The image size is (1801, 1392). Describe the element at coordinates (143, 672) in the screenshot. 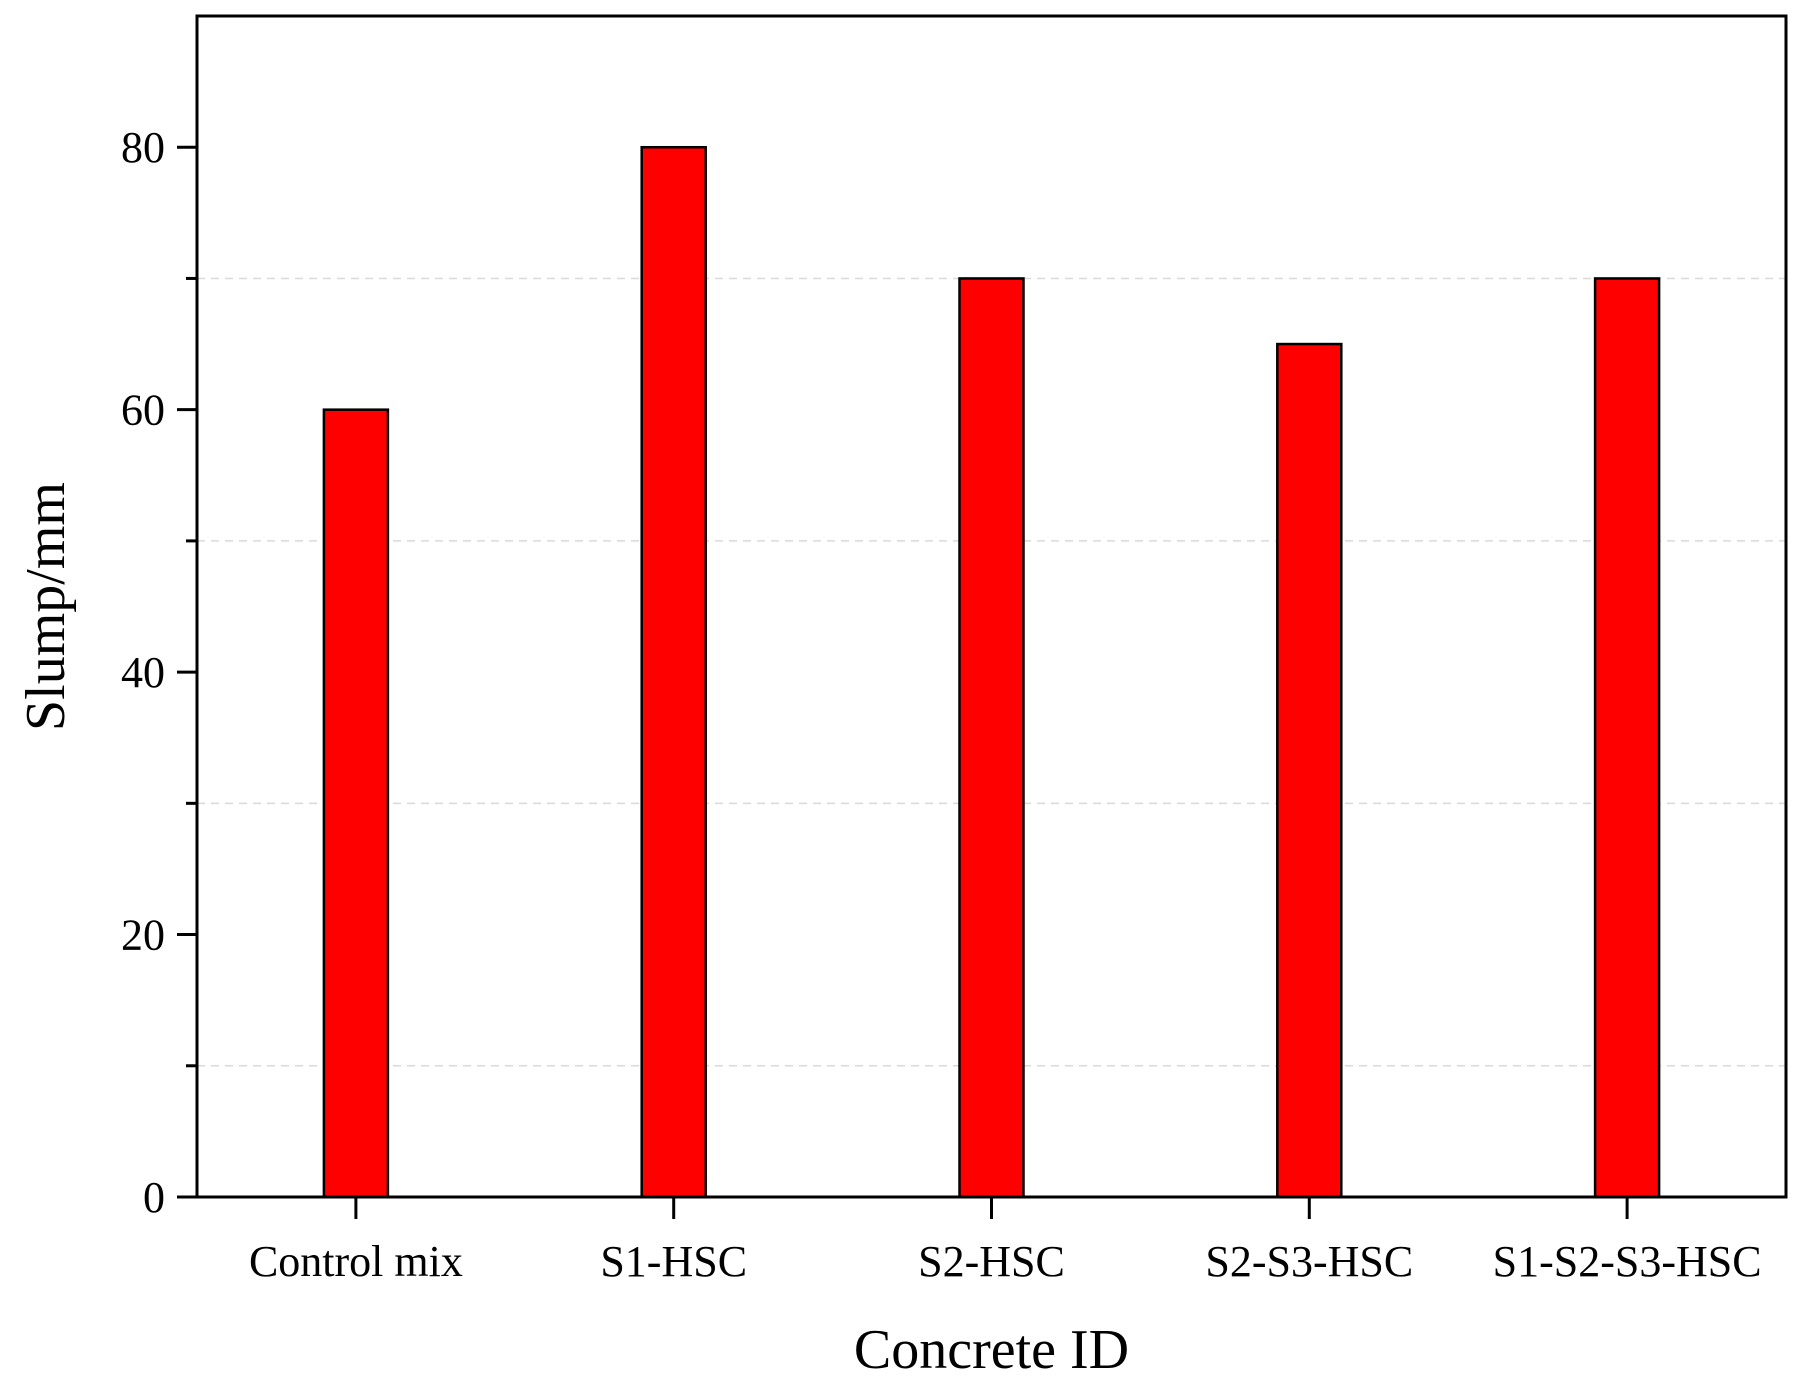

I see `y-tick-label-40: 40` at that location.